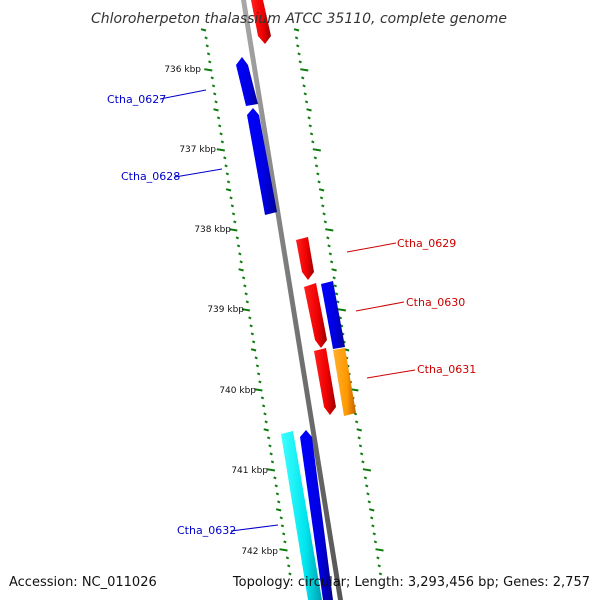  Describe the element at coordinates (446, 369) in the screenshot. I see `gene-label-ctha-0631: Ctha_0631` at that location.